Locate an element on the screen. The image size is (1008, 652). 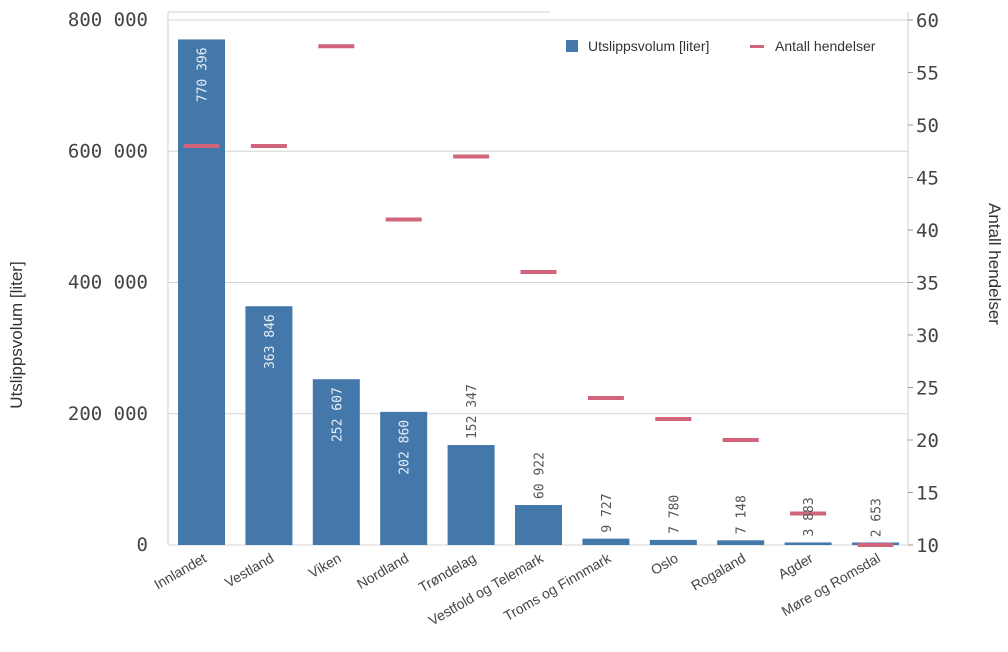
legend-marker-label: Antall hendelser is located at coordinates (825, 46).